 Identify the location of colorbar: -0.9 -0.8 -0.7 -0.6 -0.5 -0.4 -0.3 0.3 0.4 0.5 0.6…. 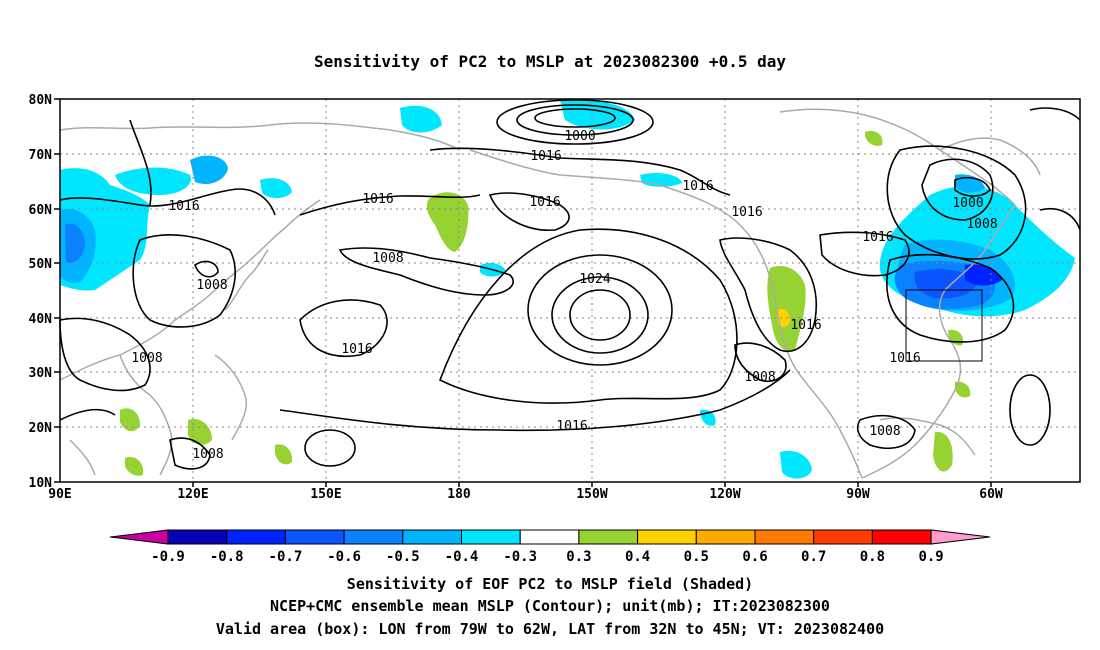
(550, 547).